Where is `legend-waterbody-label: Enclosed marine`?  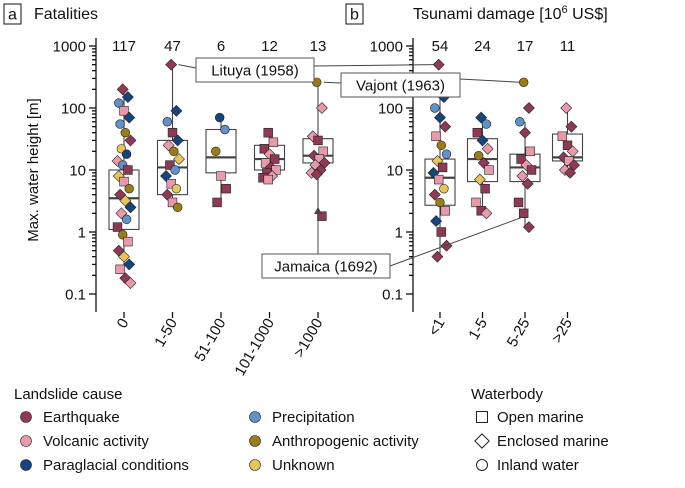 legend-waterbody-label: Enclosed marine is located at coordinates (553, 441).